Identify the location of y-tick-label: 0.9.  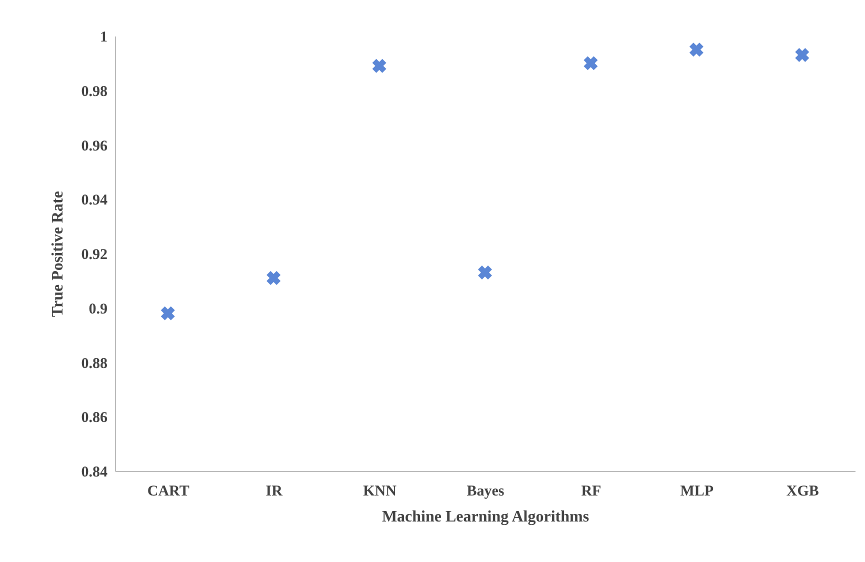
(98, 309).